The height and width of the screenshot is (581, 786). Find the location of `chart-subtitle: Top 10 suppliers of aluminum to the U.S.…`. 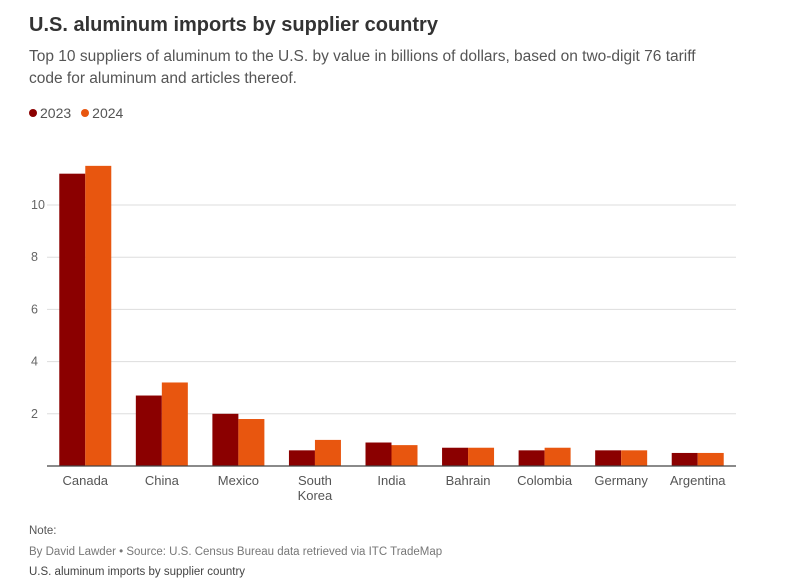

chart-subtitle: Top 10 suppliers of aluminum to the U.S.… is located at coordinates (362, 67).